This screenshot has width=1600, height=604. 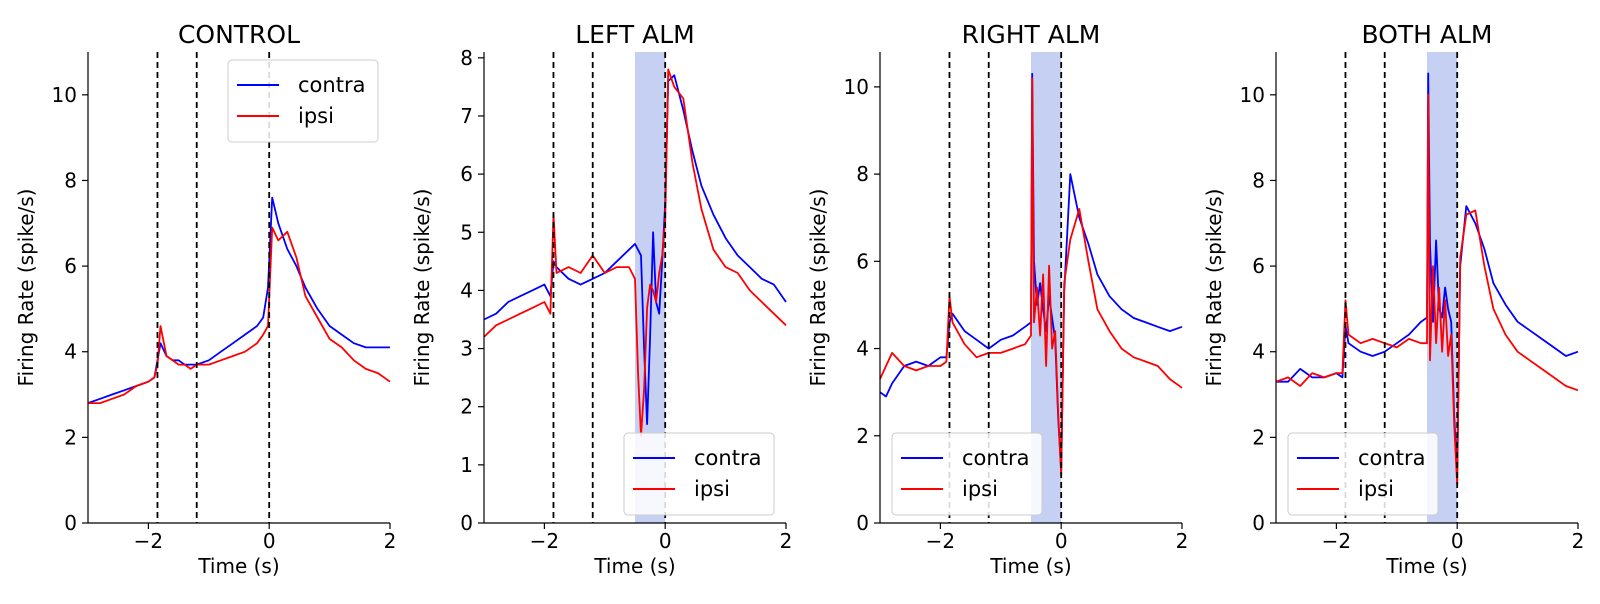 What do you see at coordinates (466, 232) in the screenshot?
I see `y-tick-label: 5` at bounding box center [466, 232].